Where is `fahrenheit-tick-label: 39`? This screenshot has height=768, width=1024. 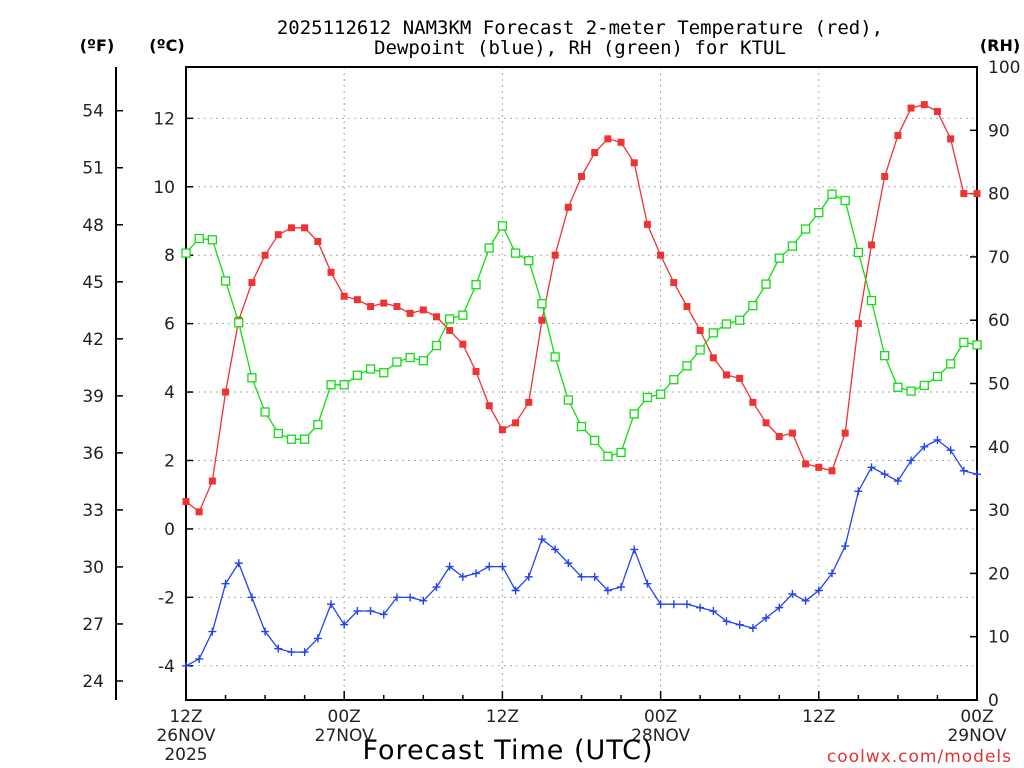
fahrenheit-tick-label: 39 is located at coordinates (93, 397).